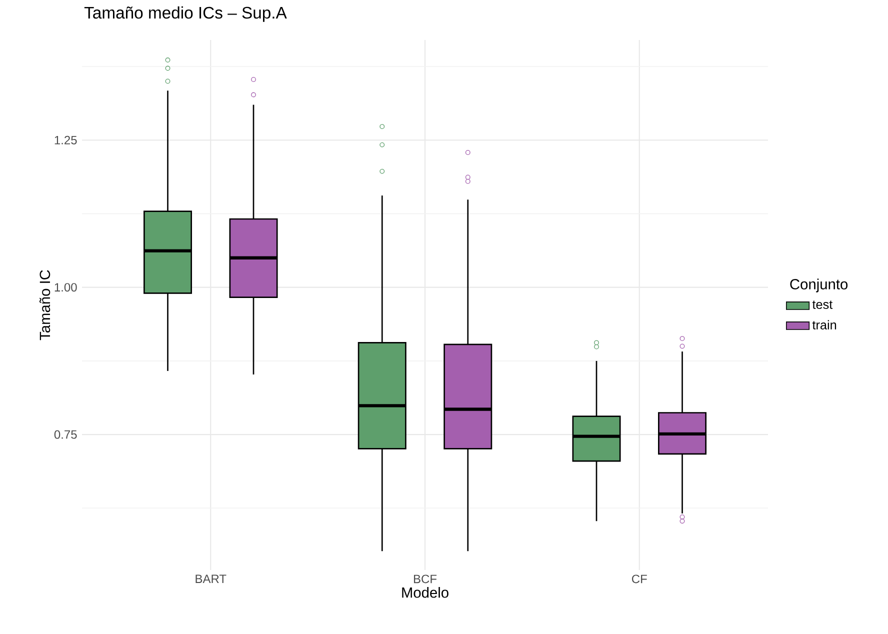  Describe the element at coordinates (211, 578) in the screenshot. I see `x-tick-label: BART` at that location.